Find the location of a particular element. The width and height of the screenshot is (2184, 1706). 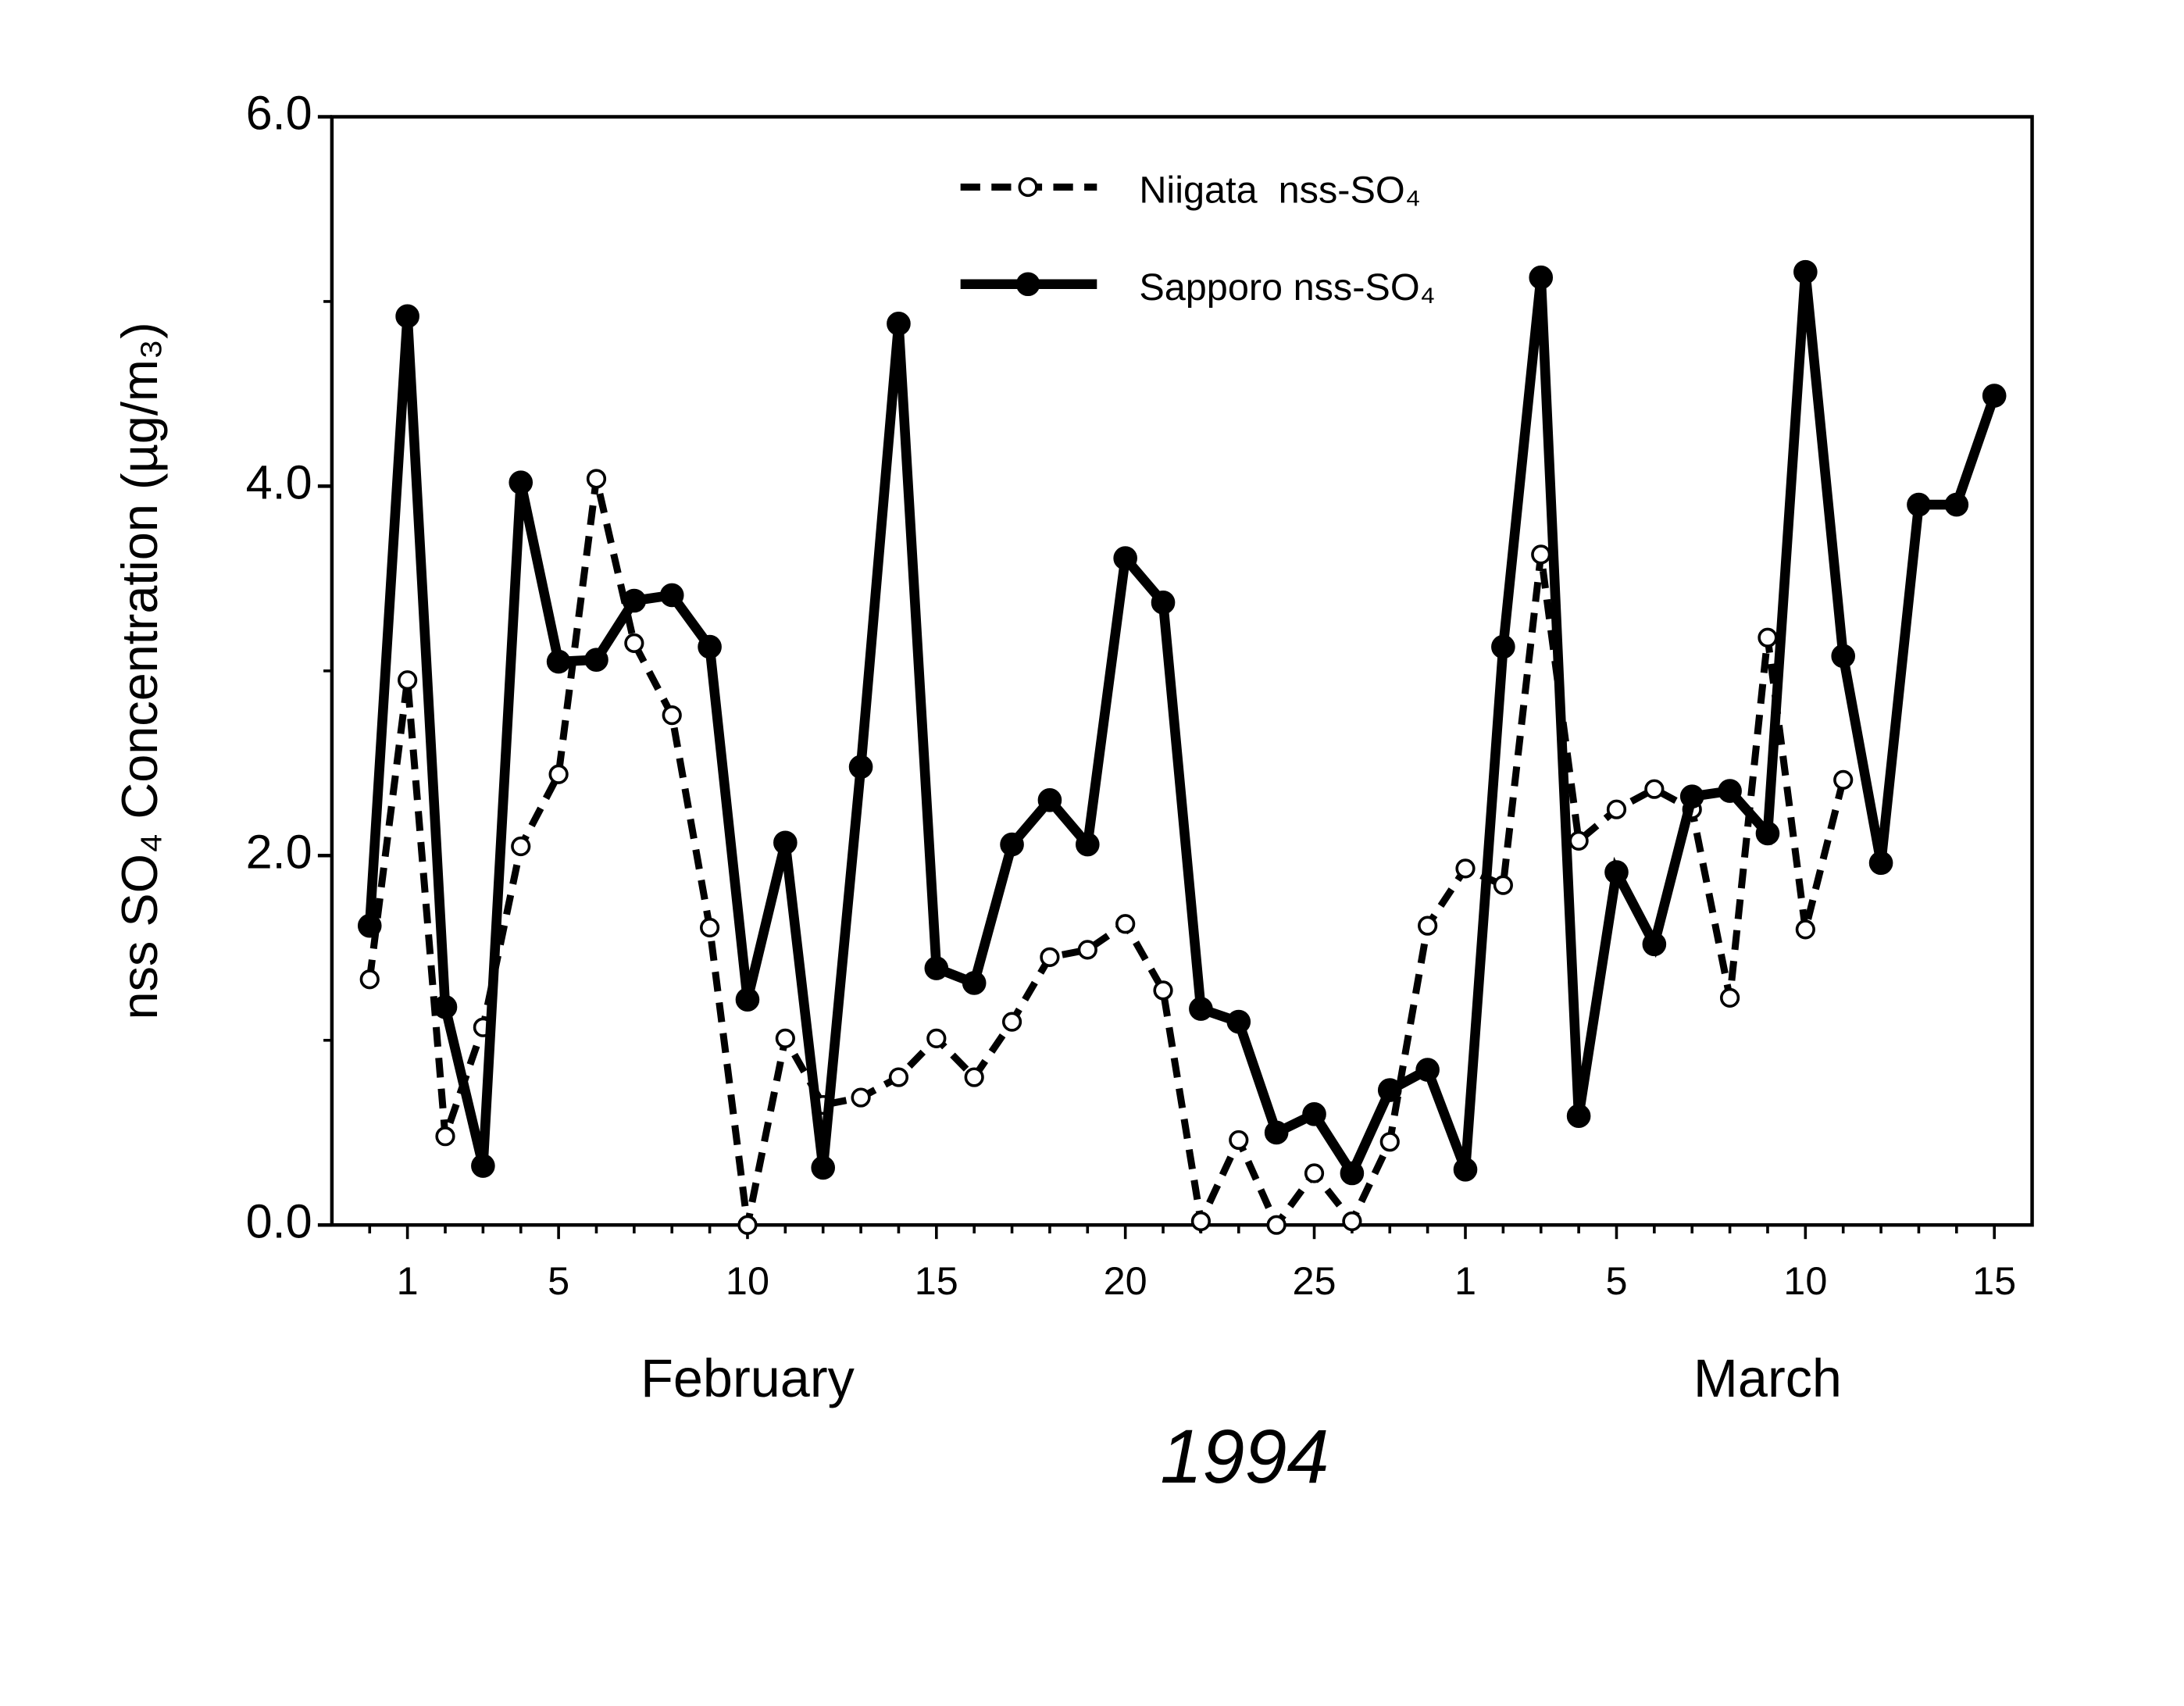

y-axis-label: nss SO₄ Concentration (µg/m₃) is located at coordinates (139, 671).